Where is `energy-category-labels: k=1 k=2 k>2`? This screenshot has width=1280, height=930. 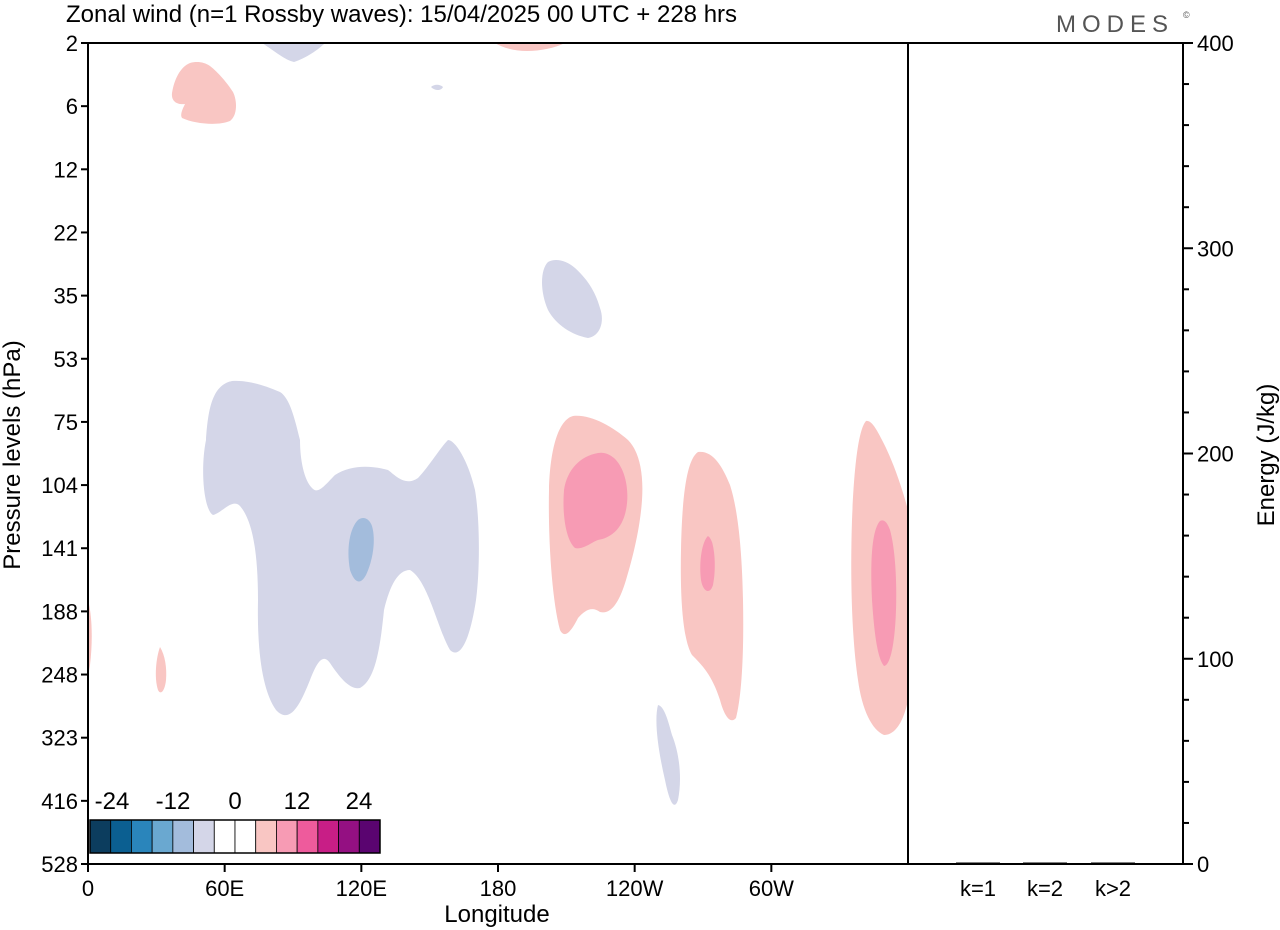
energy-category-labels: k=1 k=2 k>2 is located at coordinates (1045, 888).